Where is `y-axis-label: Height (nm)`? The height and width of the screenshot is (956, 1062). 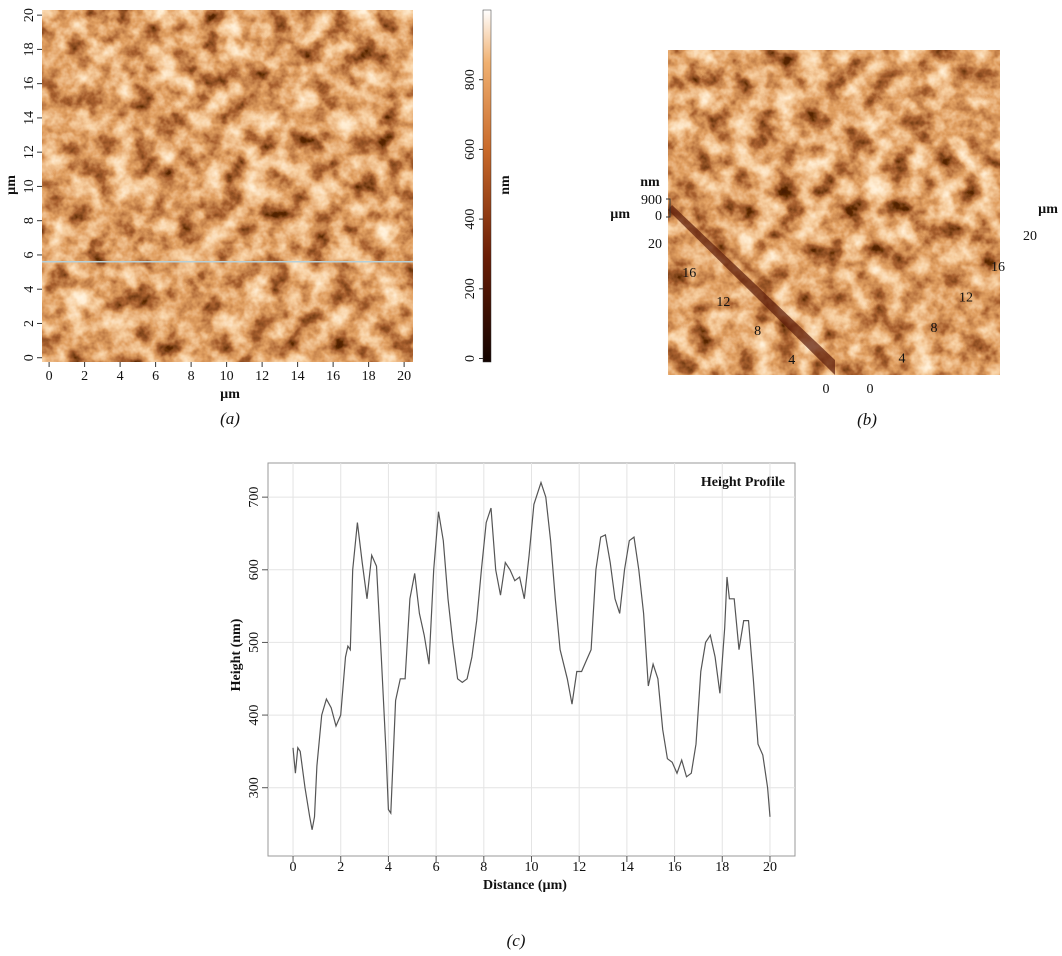
y-axis-label: Height (nm) is located at coordinates (236, 654).